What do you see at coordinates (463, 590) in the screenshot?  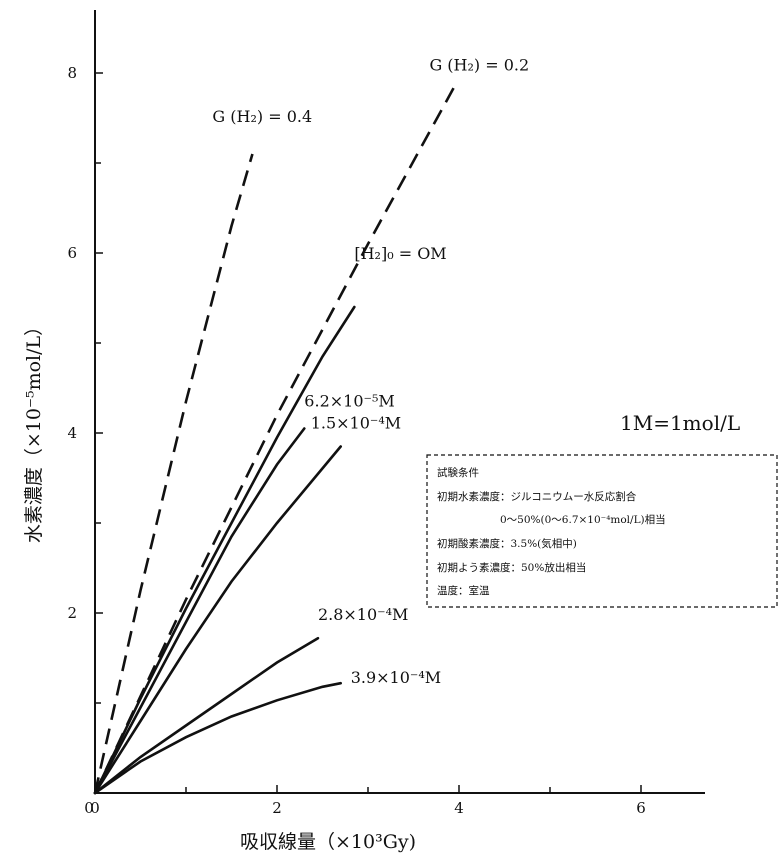 I see `conditions-line-5: 温度：室温` at bounding box center [463, 590].